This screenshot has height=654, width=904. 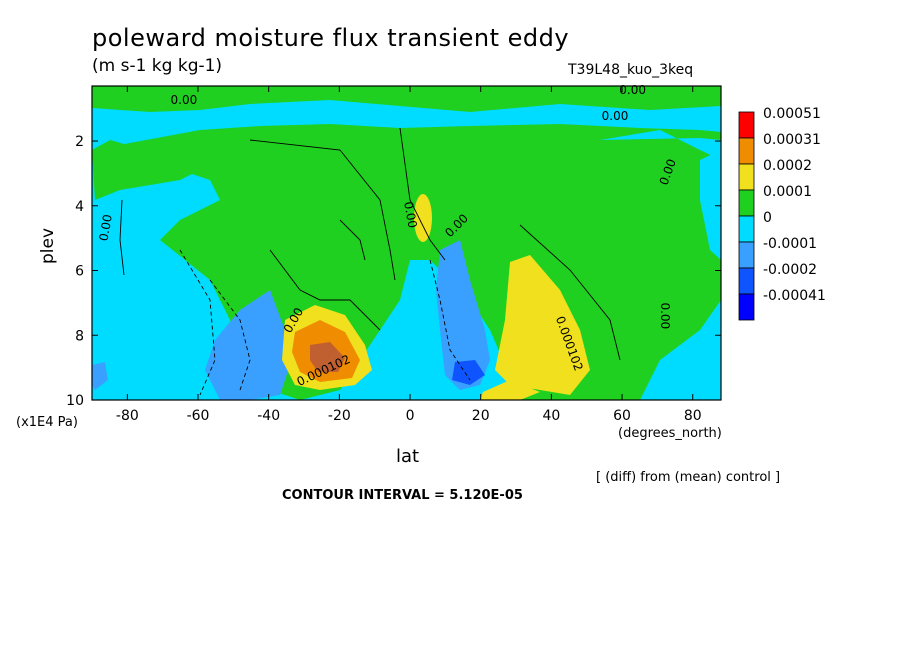 What do you see at coordinates (402, 495) in the screenshot?
I see `contour-interval: CONTOUR INTERVAL = 5.120E-05` at bounding box center [402, 495].